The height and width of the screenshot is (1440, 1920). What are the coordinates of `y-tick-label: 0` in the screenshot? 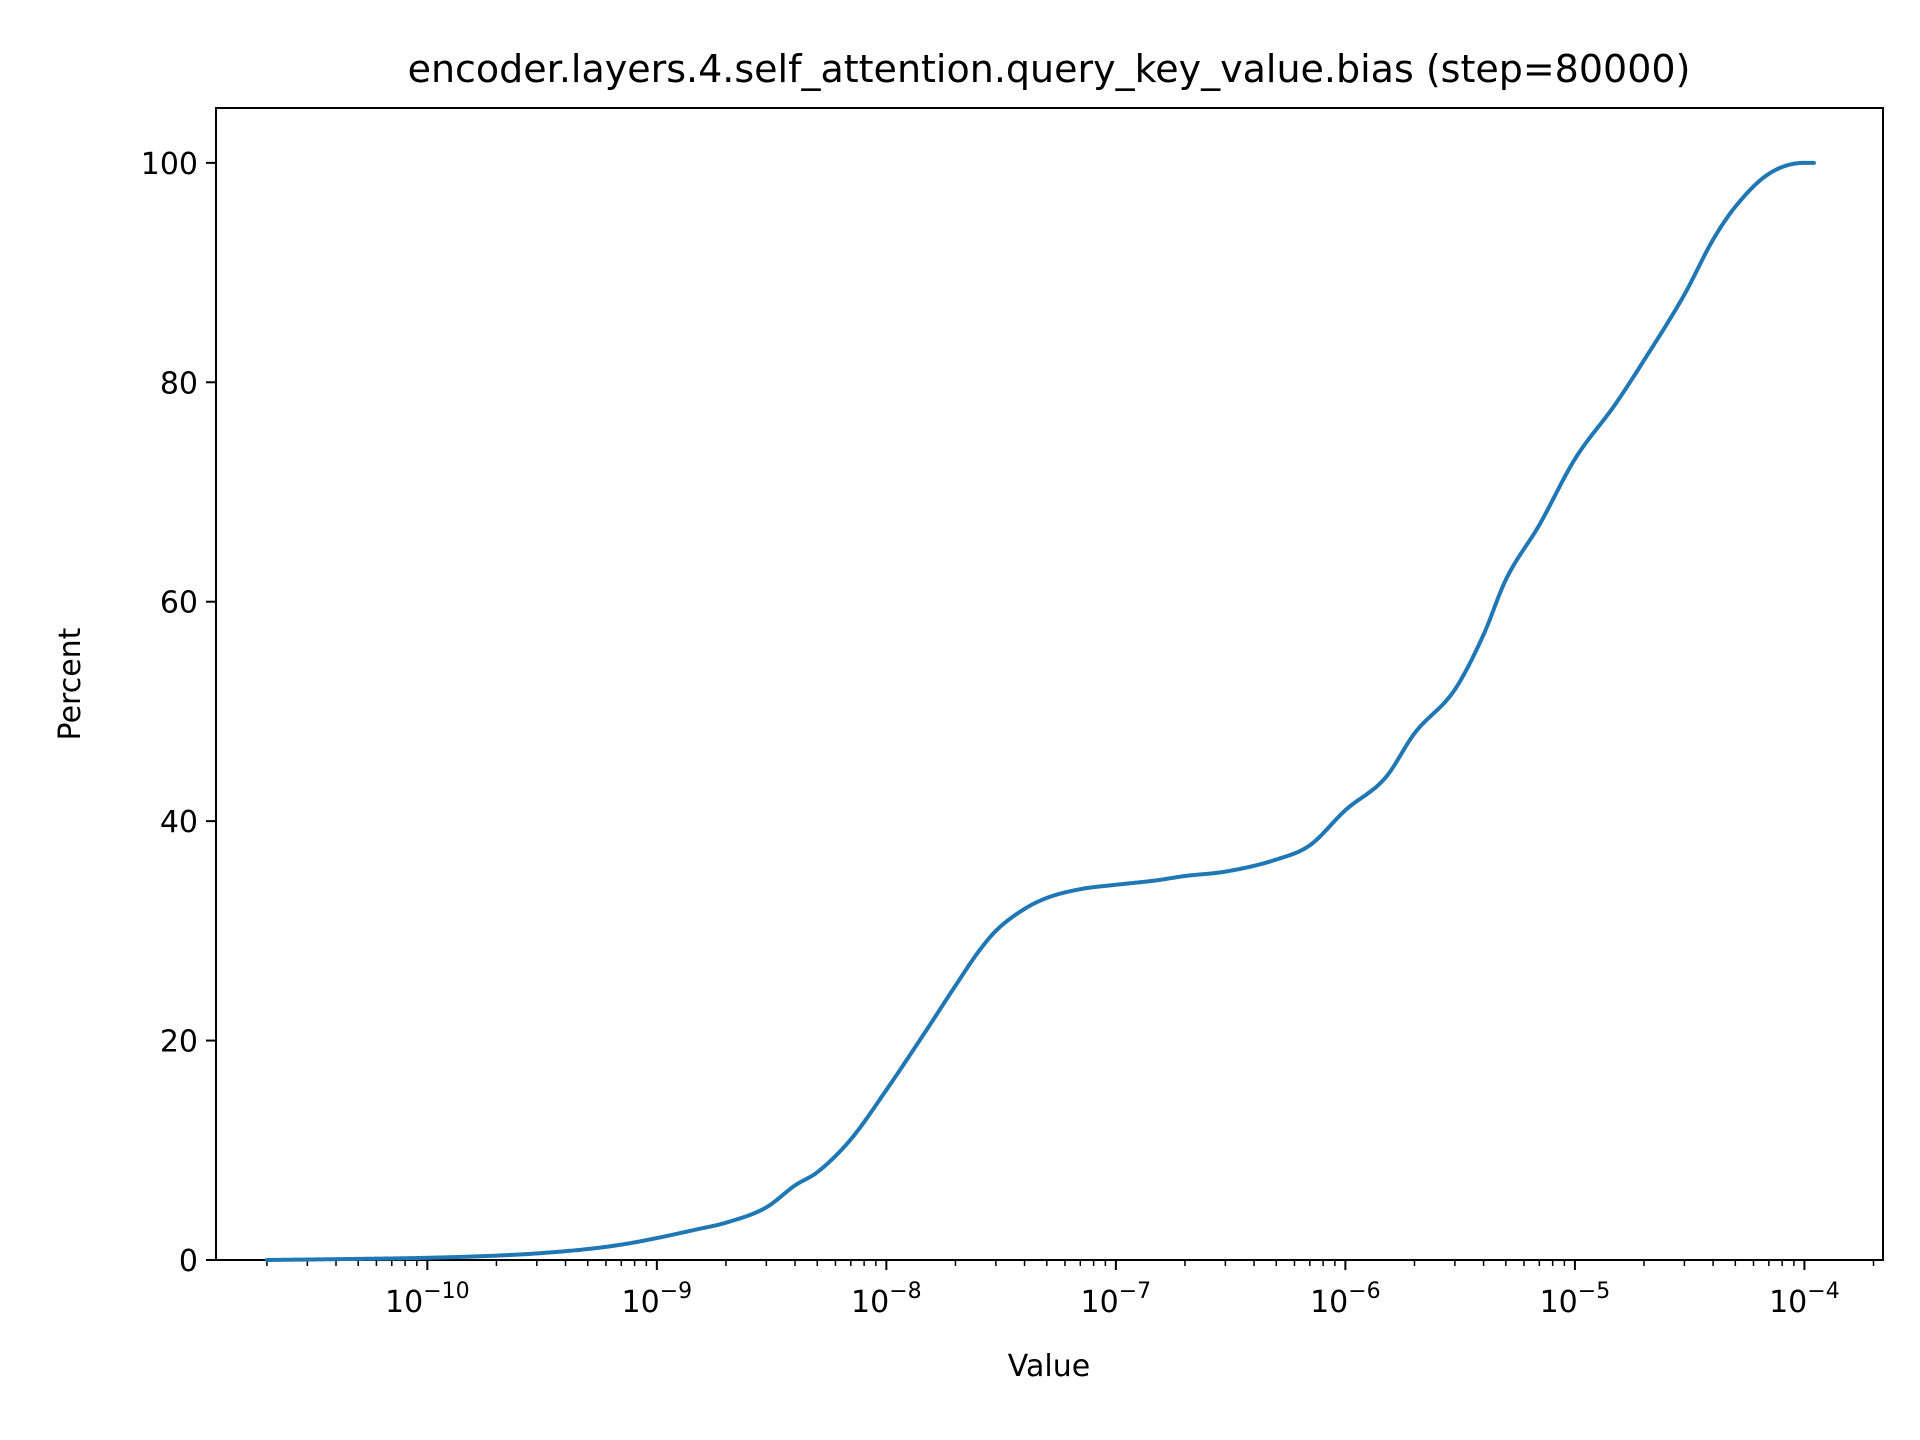 It's located at (188, 1261).